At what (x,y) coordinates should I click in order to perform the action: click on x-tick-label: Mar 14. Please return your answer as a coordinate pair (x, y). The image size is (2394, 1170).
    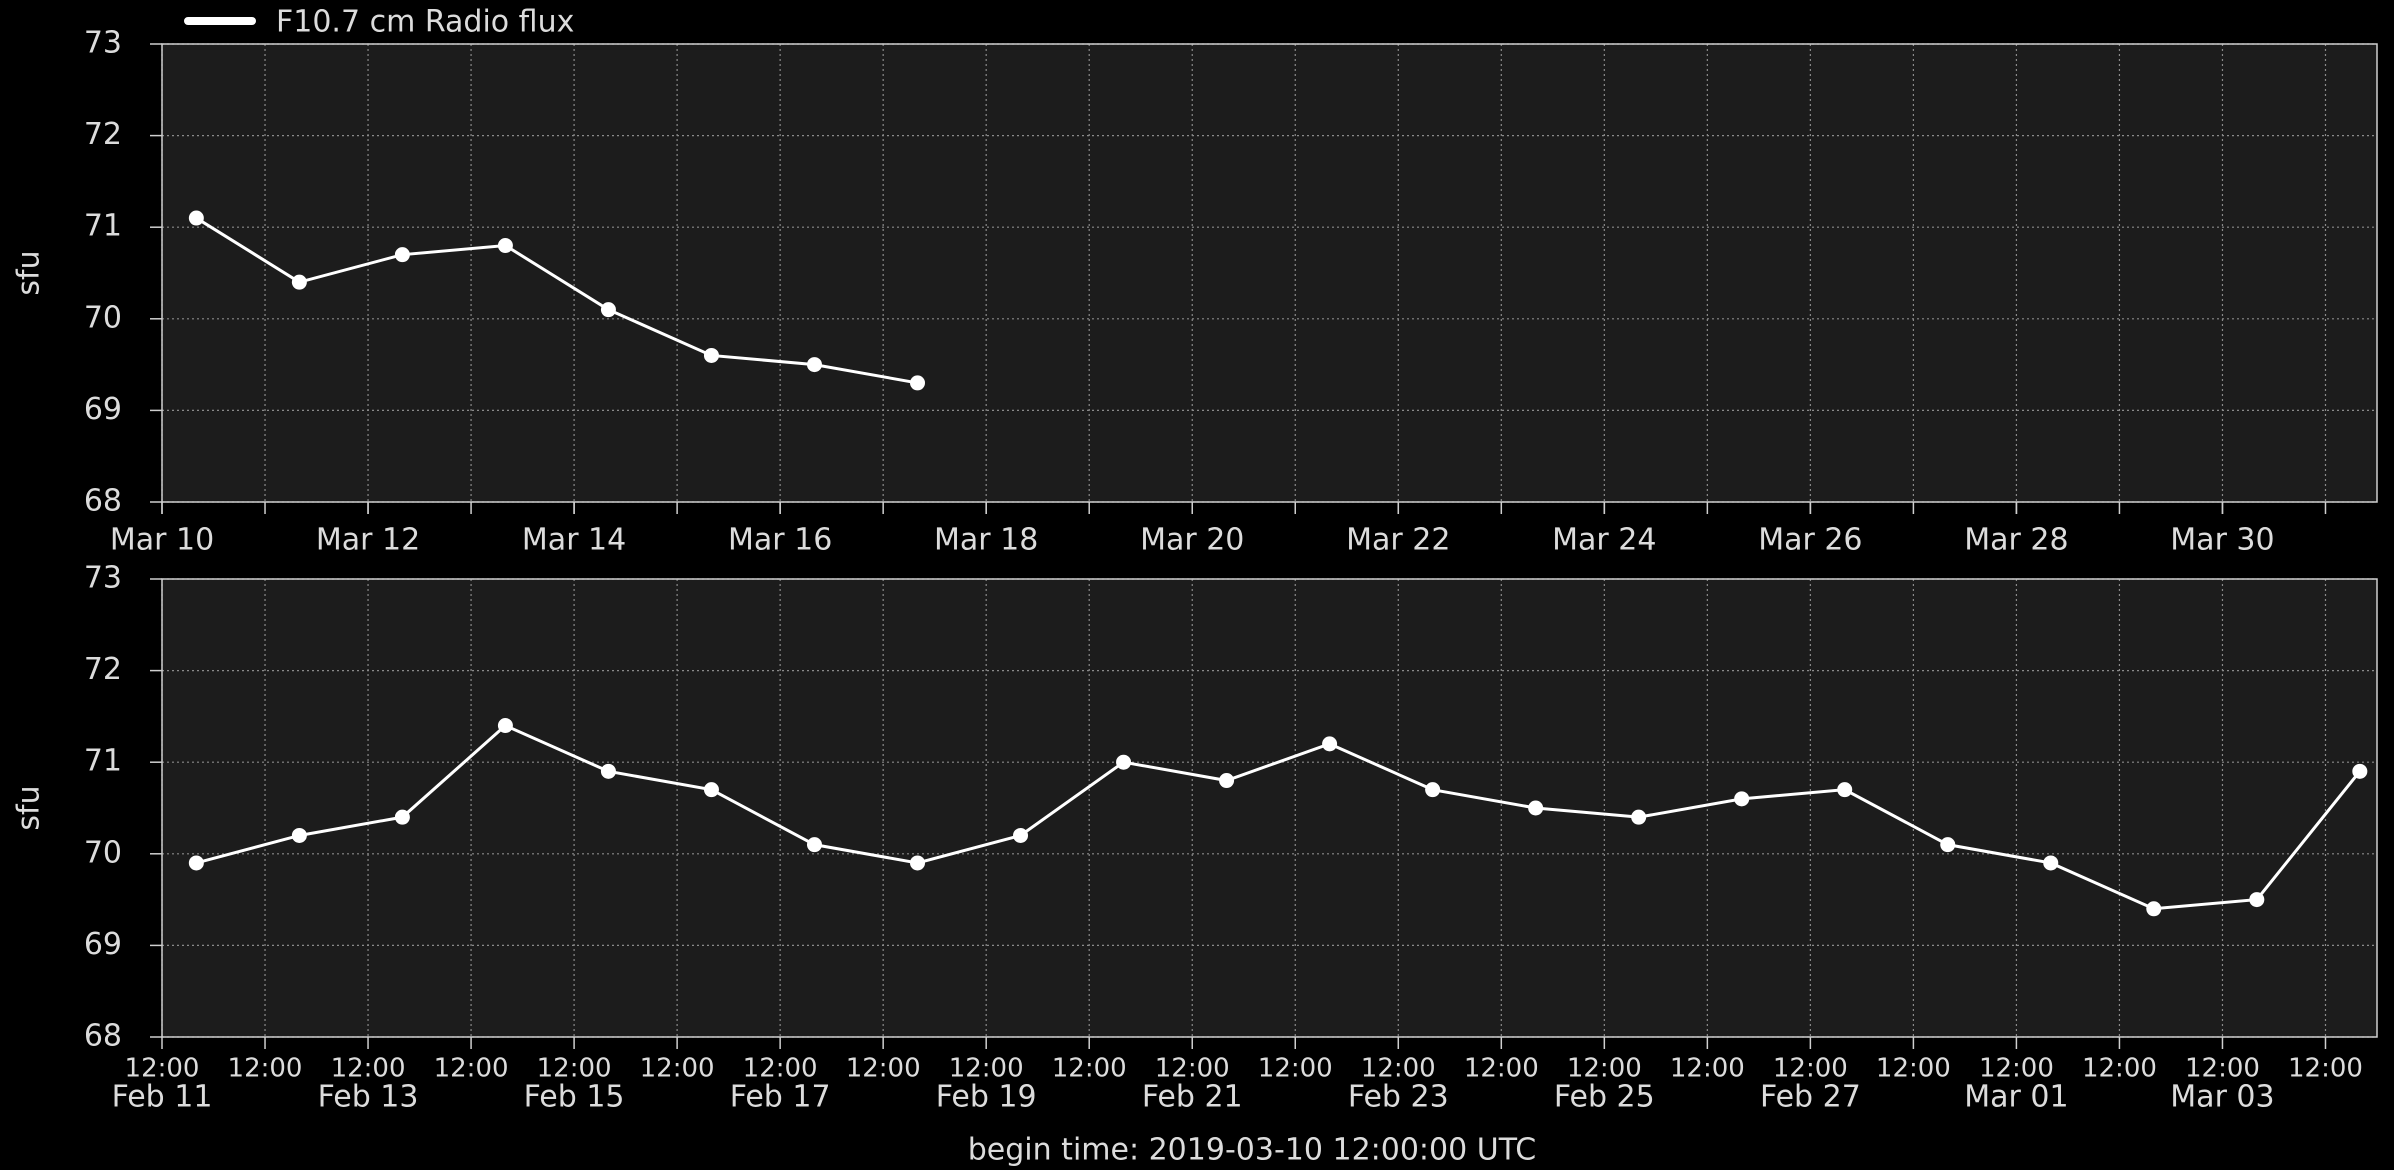
    Looking at the image, I should click on (574, 540).